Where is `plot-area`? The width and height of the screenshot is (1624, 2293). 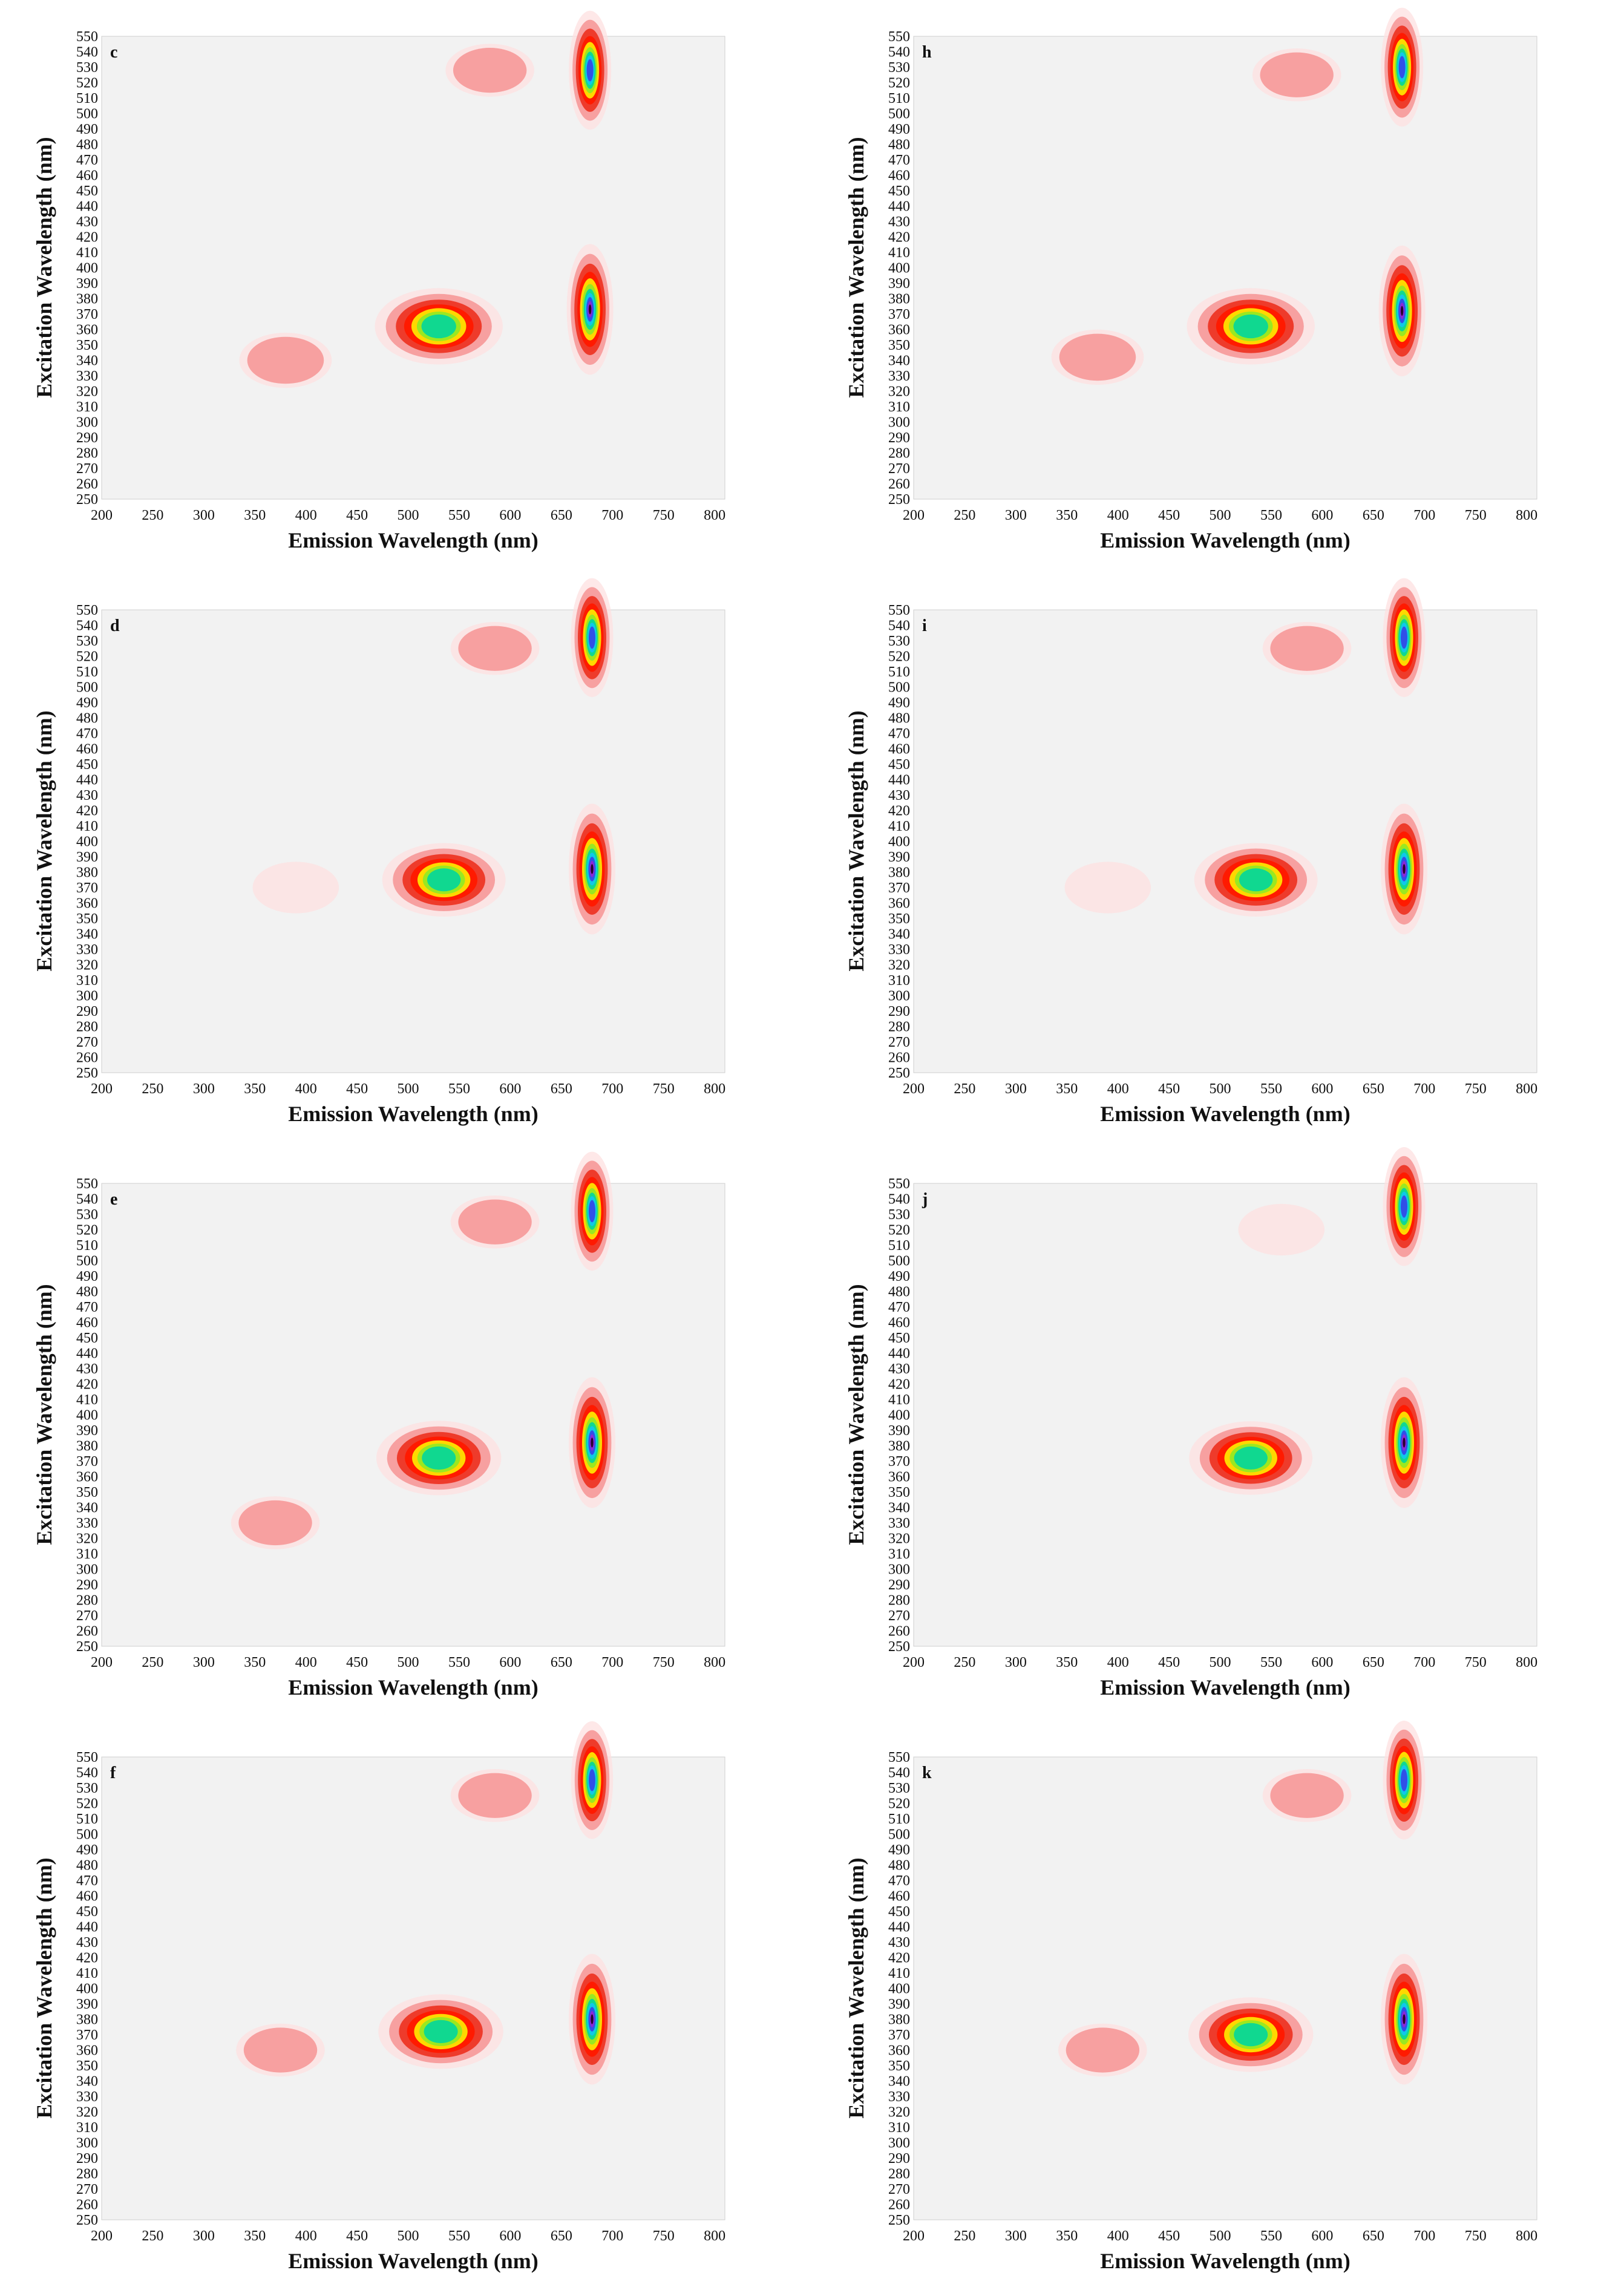 plot-area is located at coordinates (1225, 1415).